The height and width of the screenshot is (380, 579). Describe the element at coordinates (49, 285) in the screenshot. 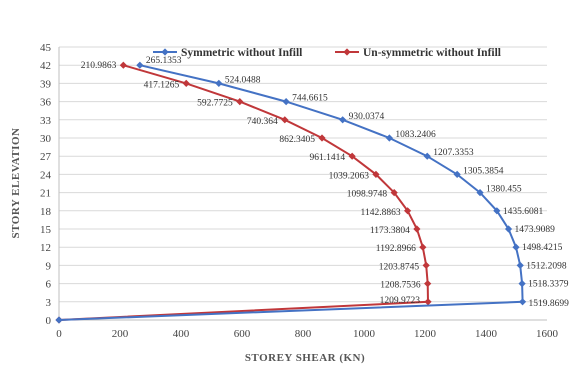

I see `y-tick-label: 6` at that location.